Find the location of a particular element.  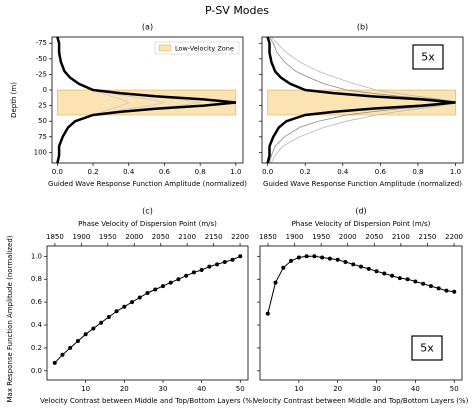

y-tick-label: -50 is located at coordinates (41, 59).